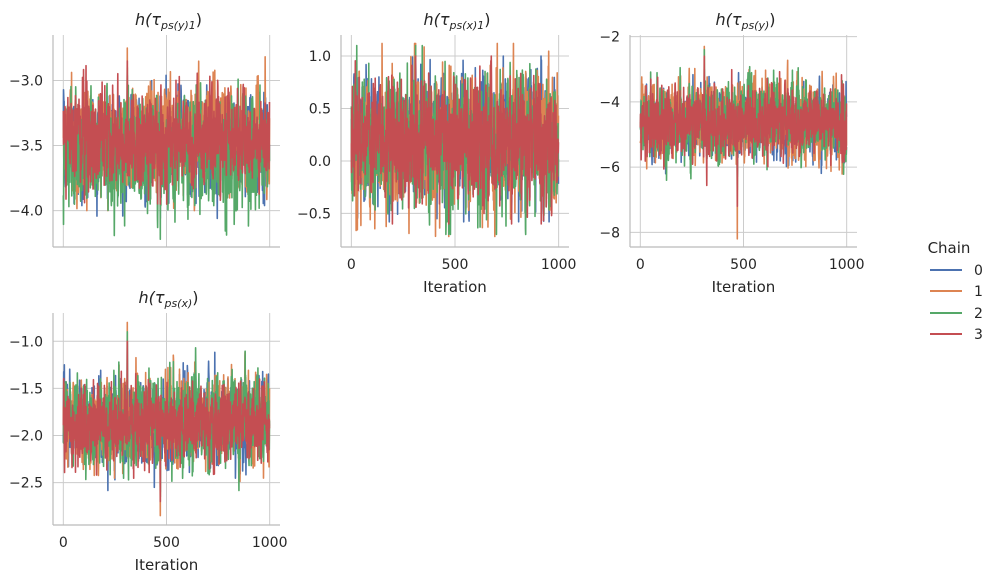  Describe the element at coordinates (609, 168) in the screenshot. I see `y-tick-label: −6` at that location.